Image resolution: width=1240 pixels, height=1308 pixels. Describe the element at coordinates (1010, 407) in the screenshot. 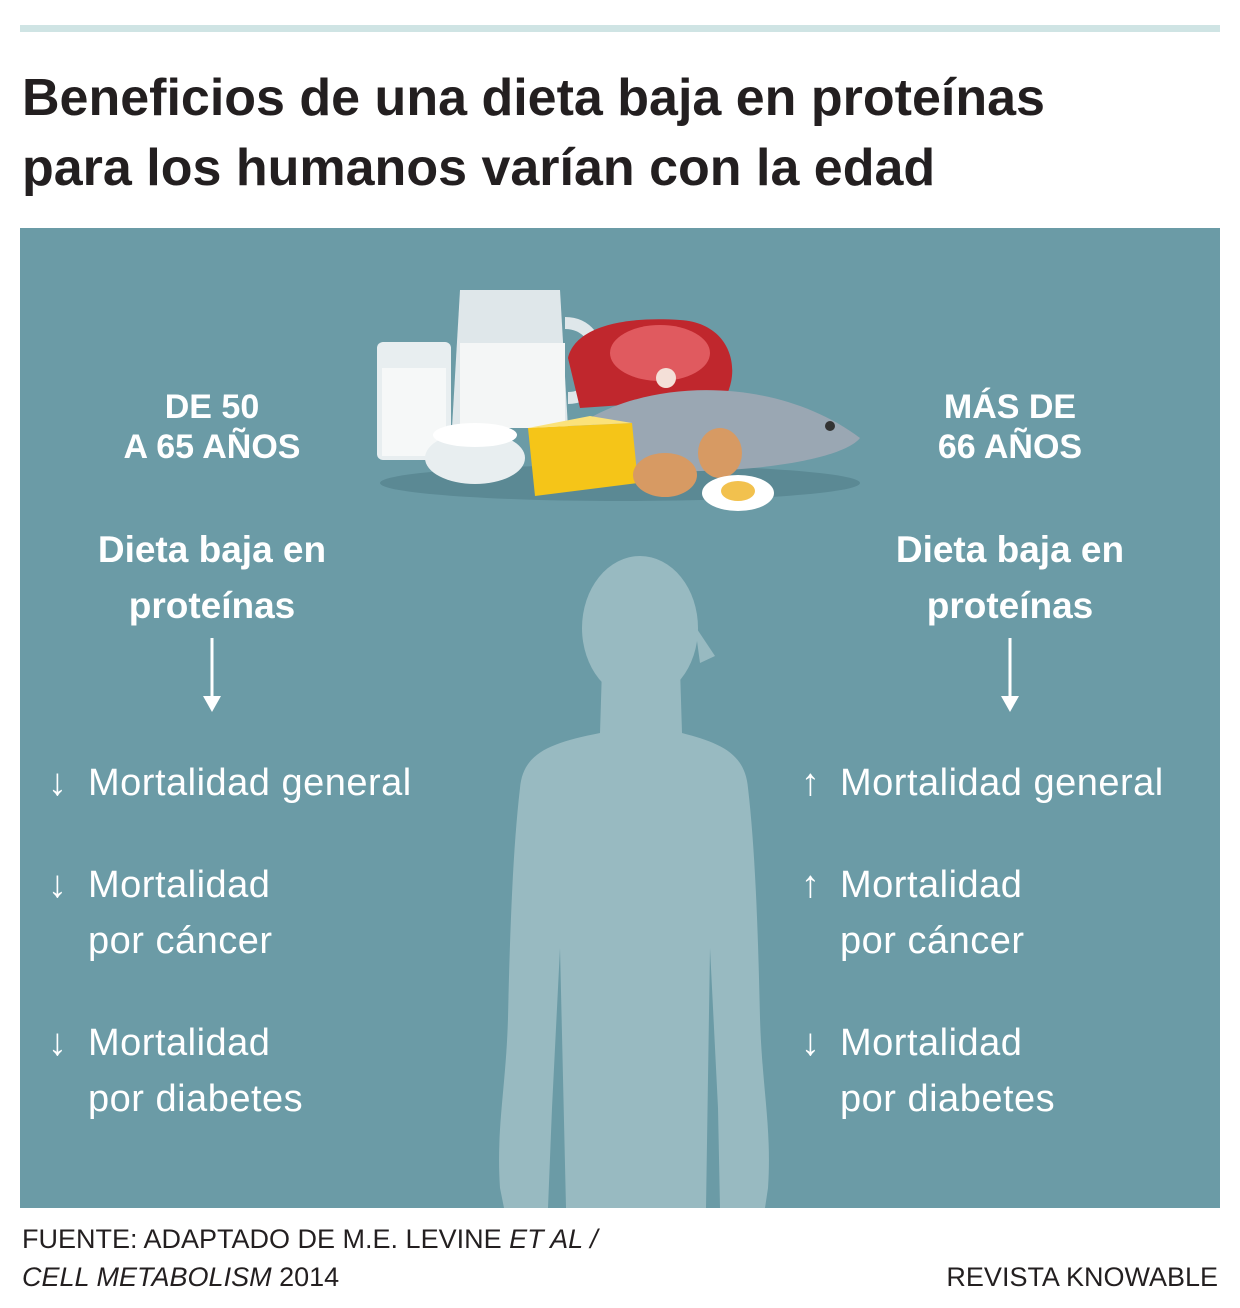

I see `age-heading: MÁS DE` at that location.